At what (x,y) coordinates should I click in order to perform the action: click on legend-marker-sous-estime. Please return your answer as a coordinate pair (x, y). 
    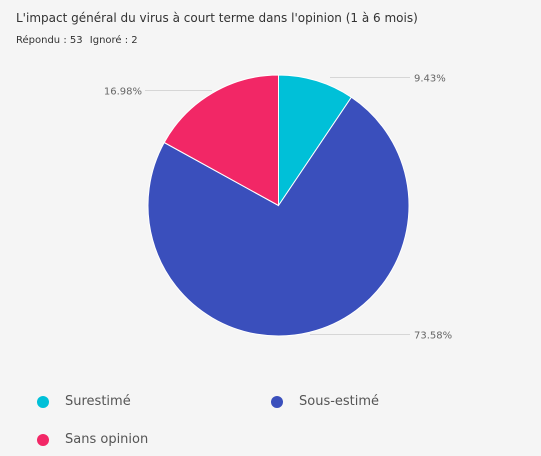
    Looking at the image, I should click on (277, 401).